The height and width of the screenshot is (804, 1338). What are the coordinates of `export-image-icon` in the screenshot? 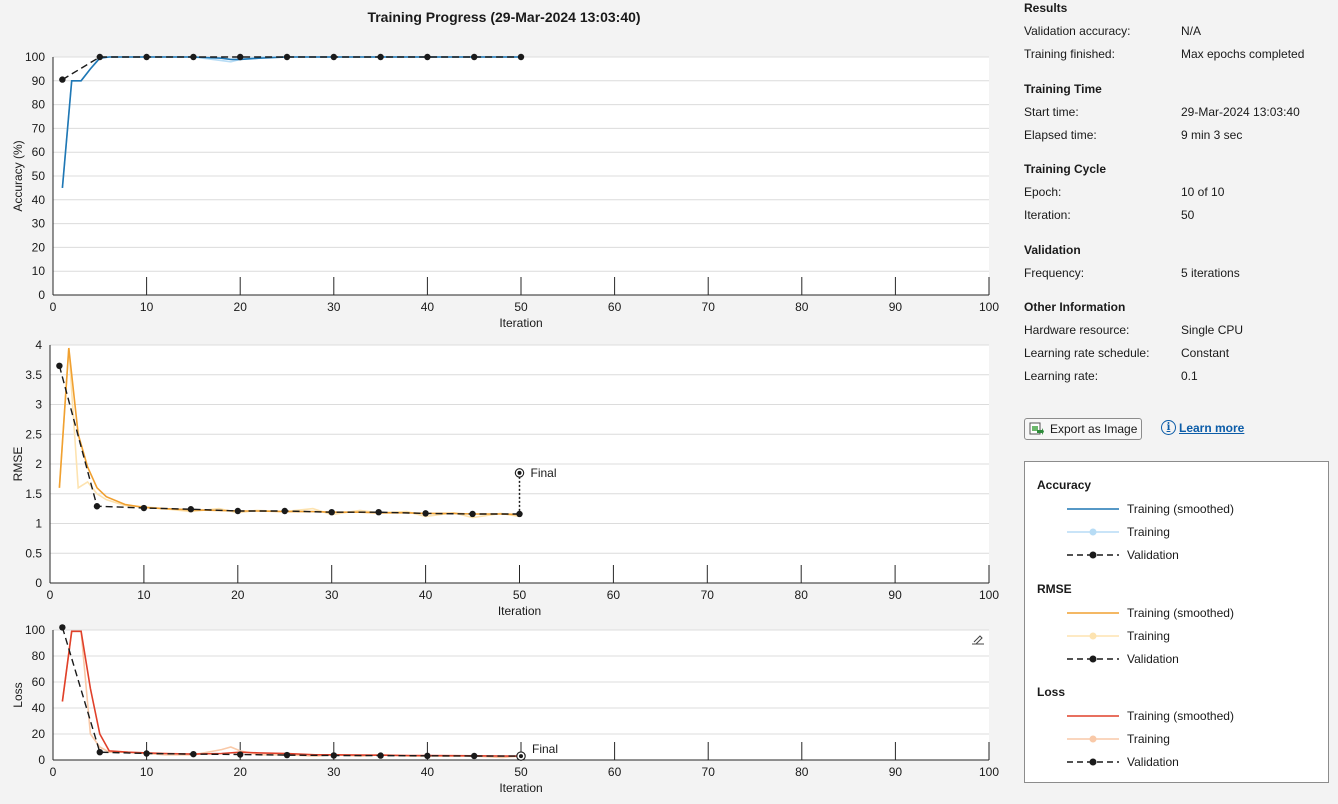 It's located at (1036, 428).